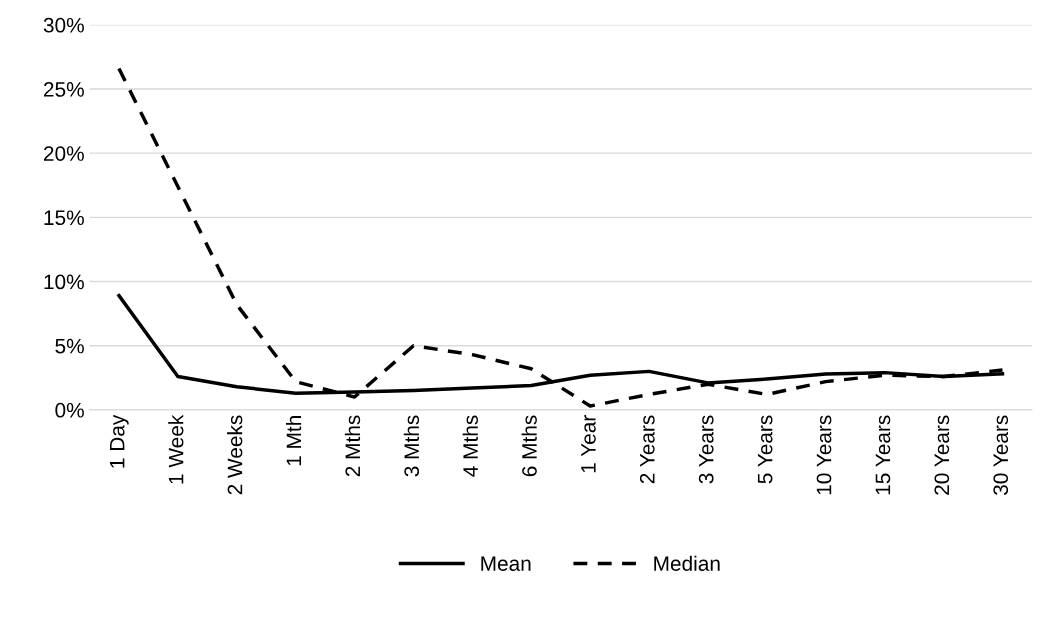 Image resolution: width=1053 pixels, height=621 pixels. I want to click on y-tick-label: 30%, so click(63, 25).